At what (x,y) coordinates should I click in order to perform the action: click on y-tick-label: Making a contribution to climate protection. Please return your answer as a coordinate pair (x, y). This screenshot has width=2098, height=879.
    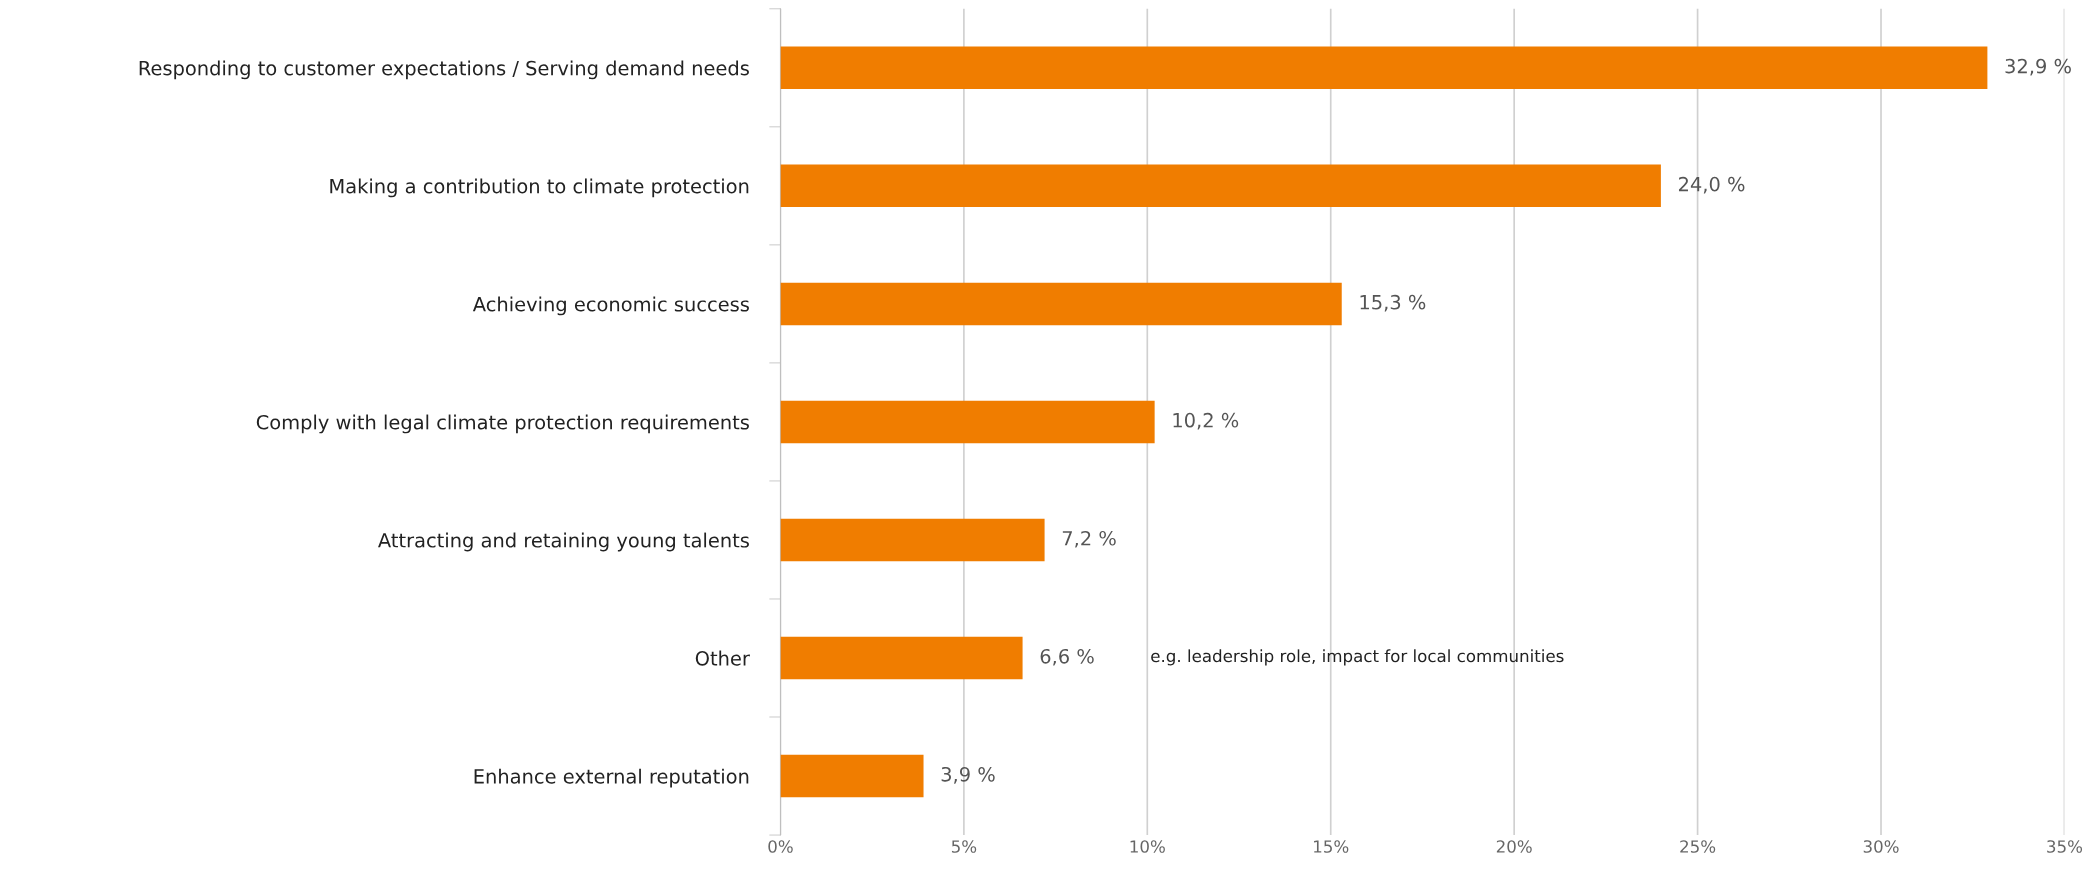
    Looking at the image, I should click on (539, 188).